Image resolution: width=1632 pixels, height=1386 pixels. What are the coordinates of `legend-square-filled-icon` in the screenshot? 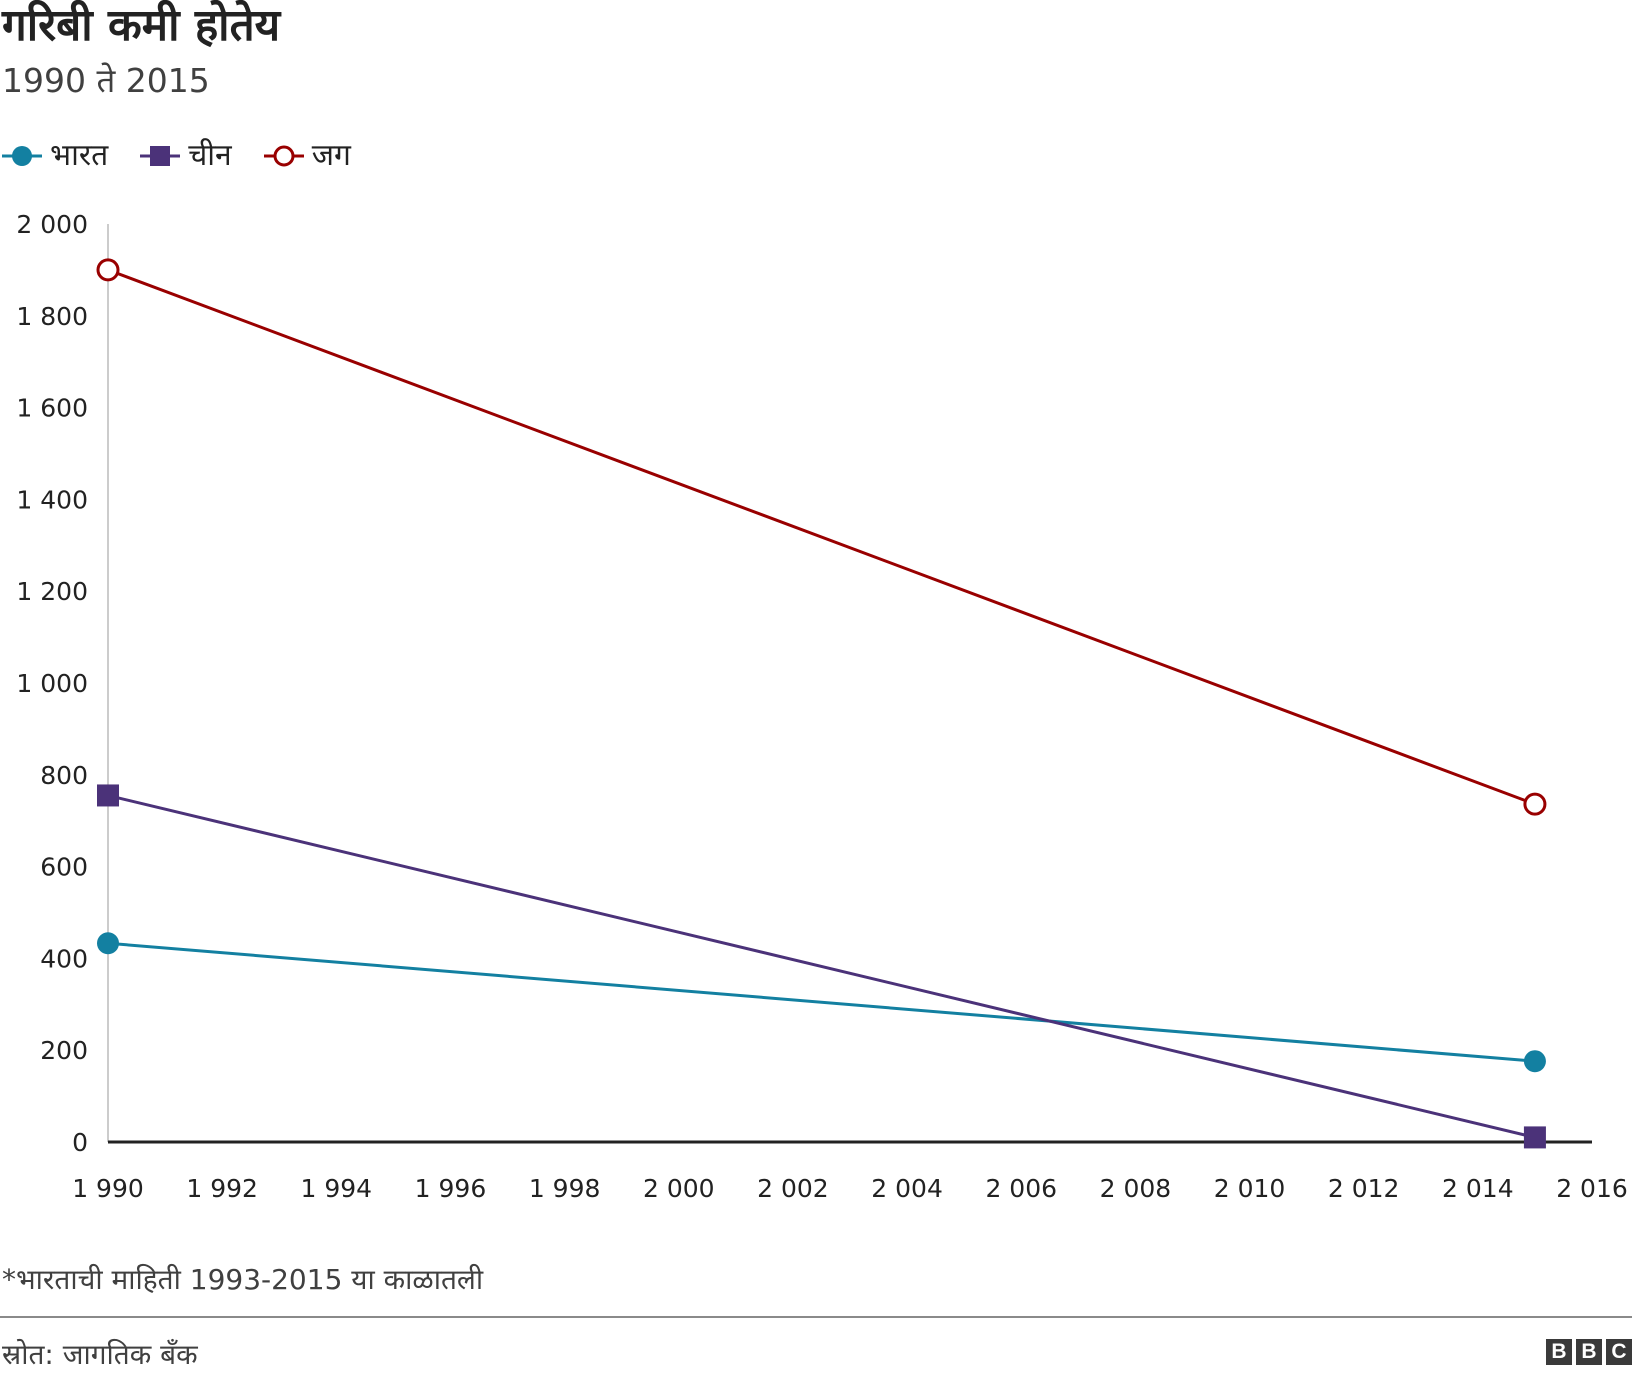 It's located at (160, 156).